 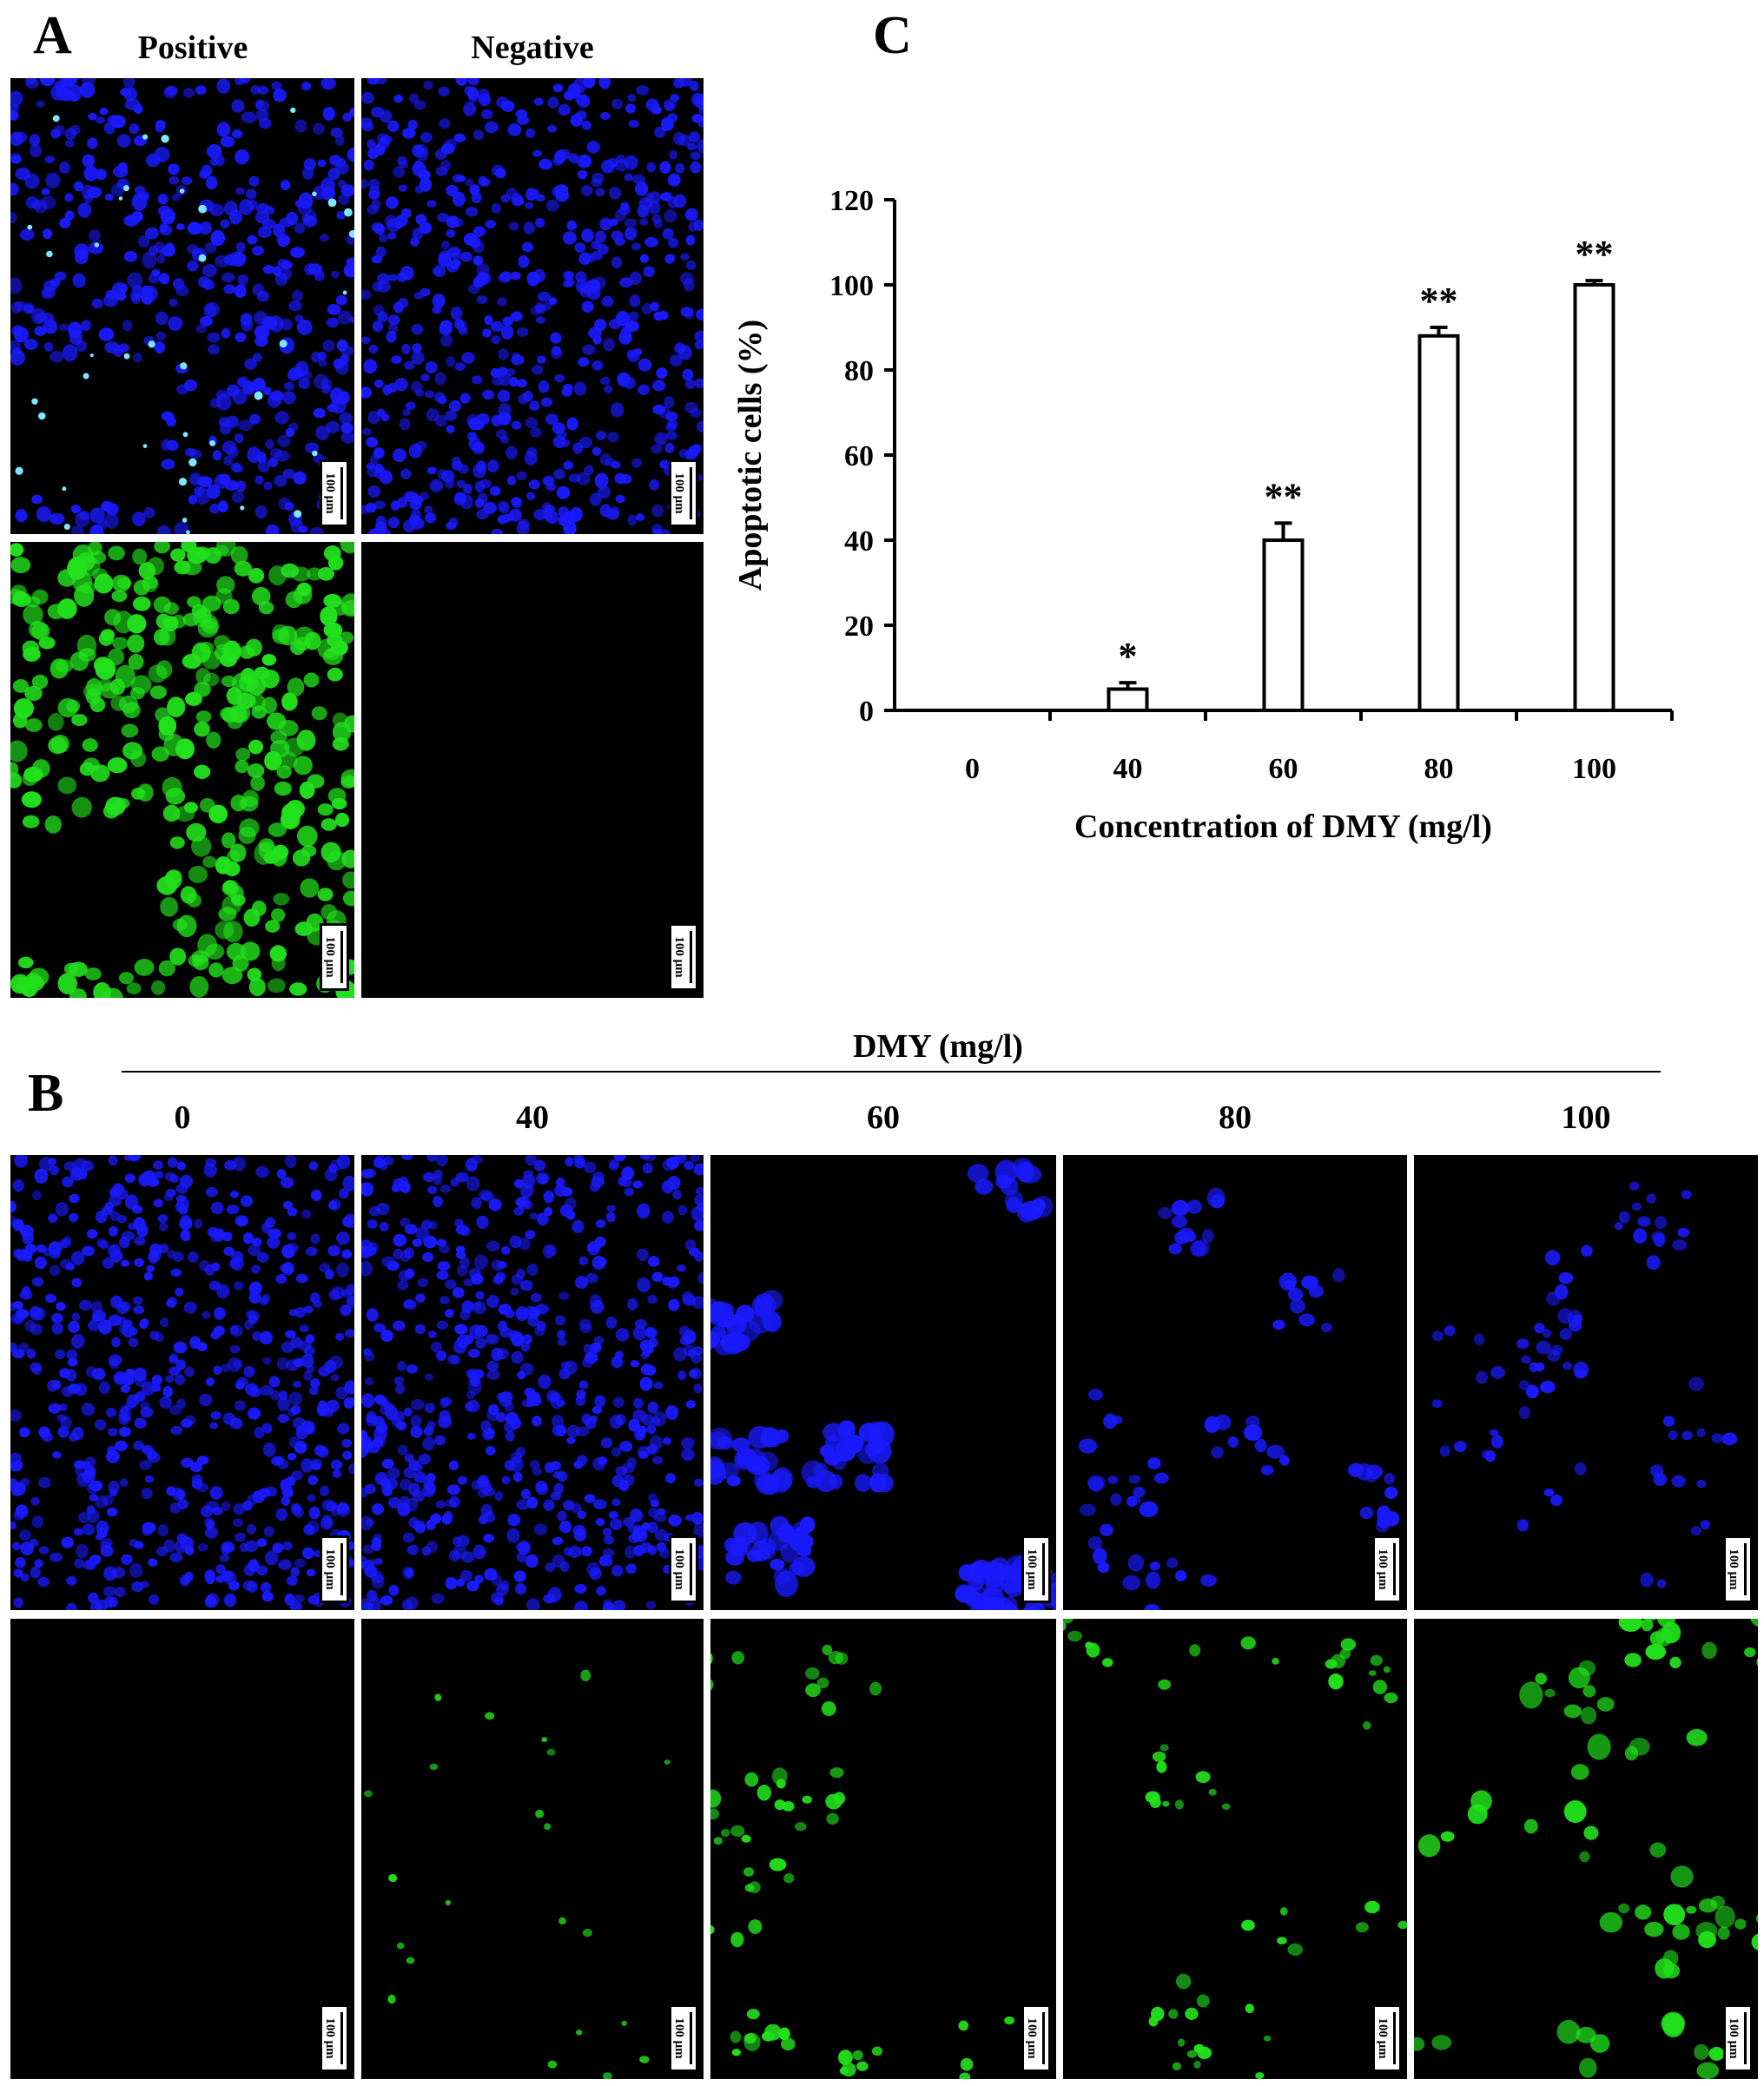 I want to click on panel-a-label: A, so click(x=52, y=35).